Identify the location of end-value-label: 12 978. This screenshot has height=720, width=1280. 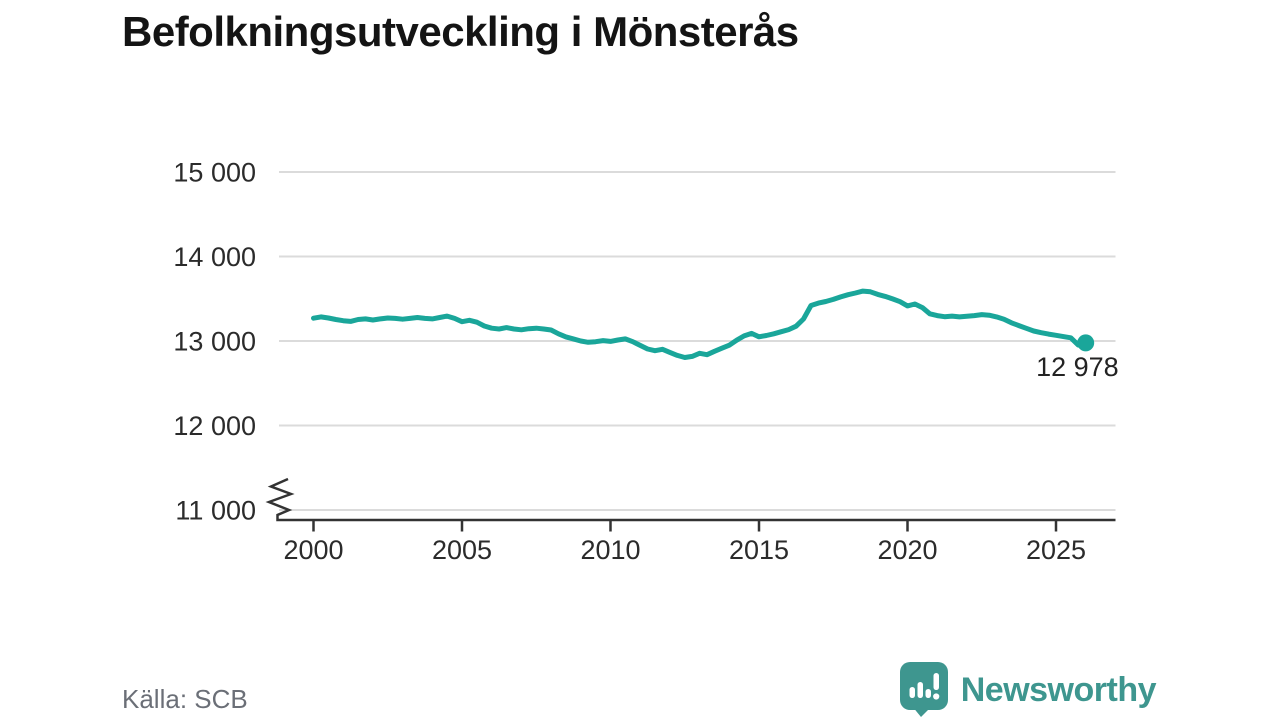
(1077, 367).